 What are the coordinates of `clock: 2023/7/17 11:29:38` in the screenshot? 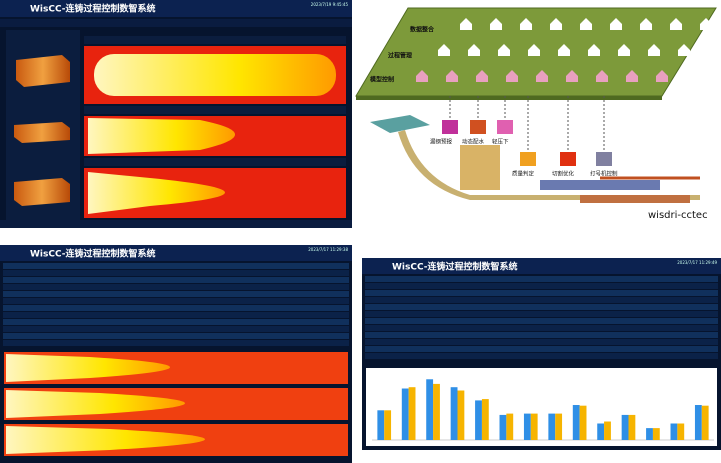 It's located at (328, 249).